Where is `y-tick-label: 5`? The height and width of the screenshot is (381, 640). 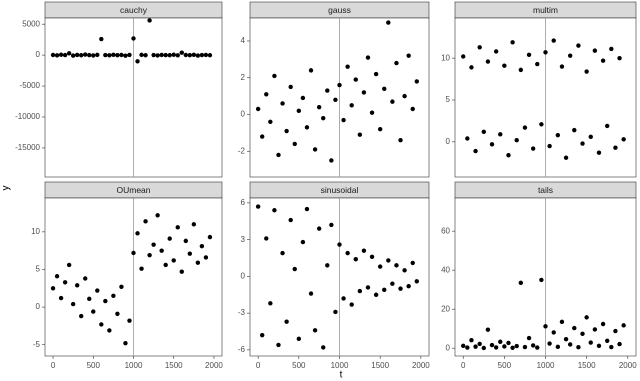
y-tick-label: 5 is located at coordinates (448, 99).